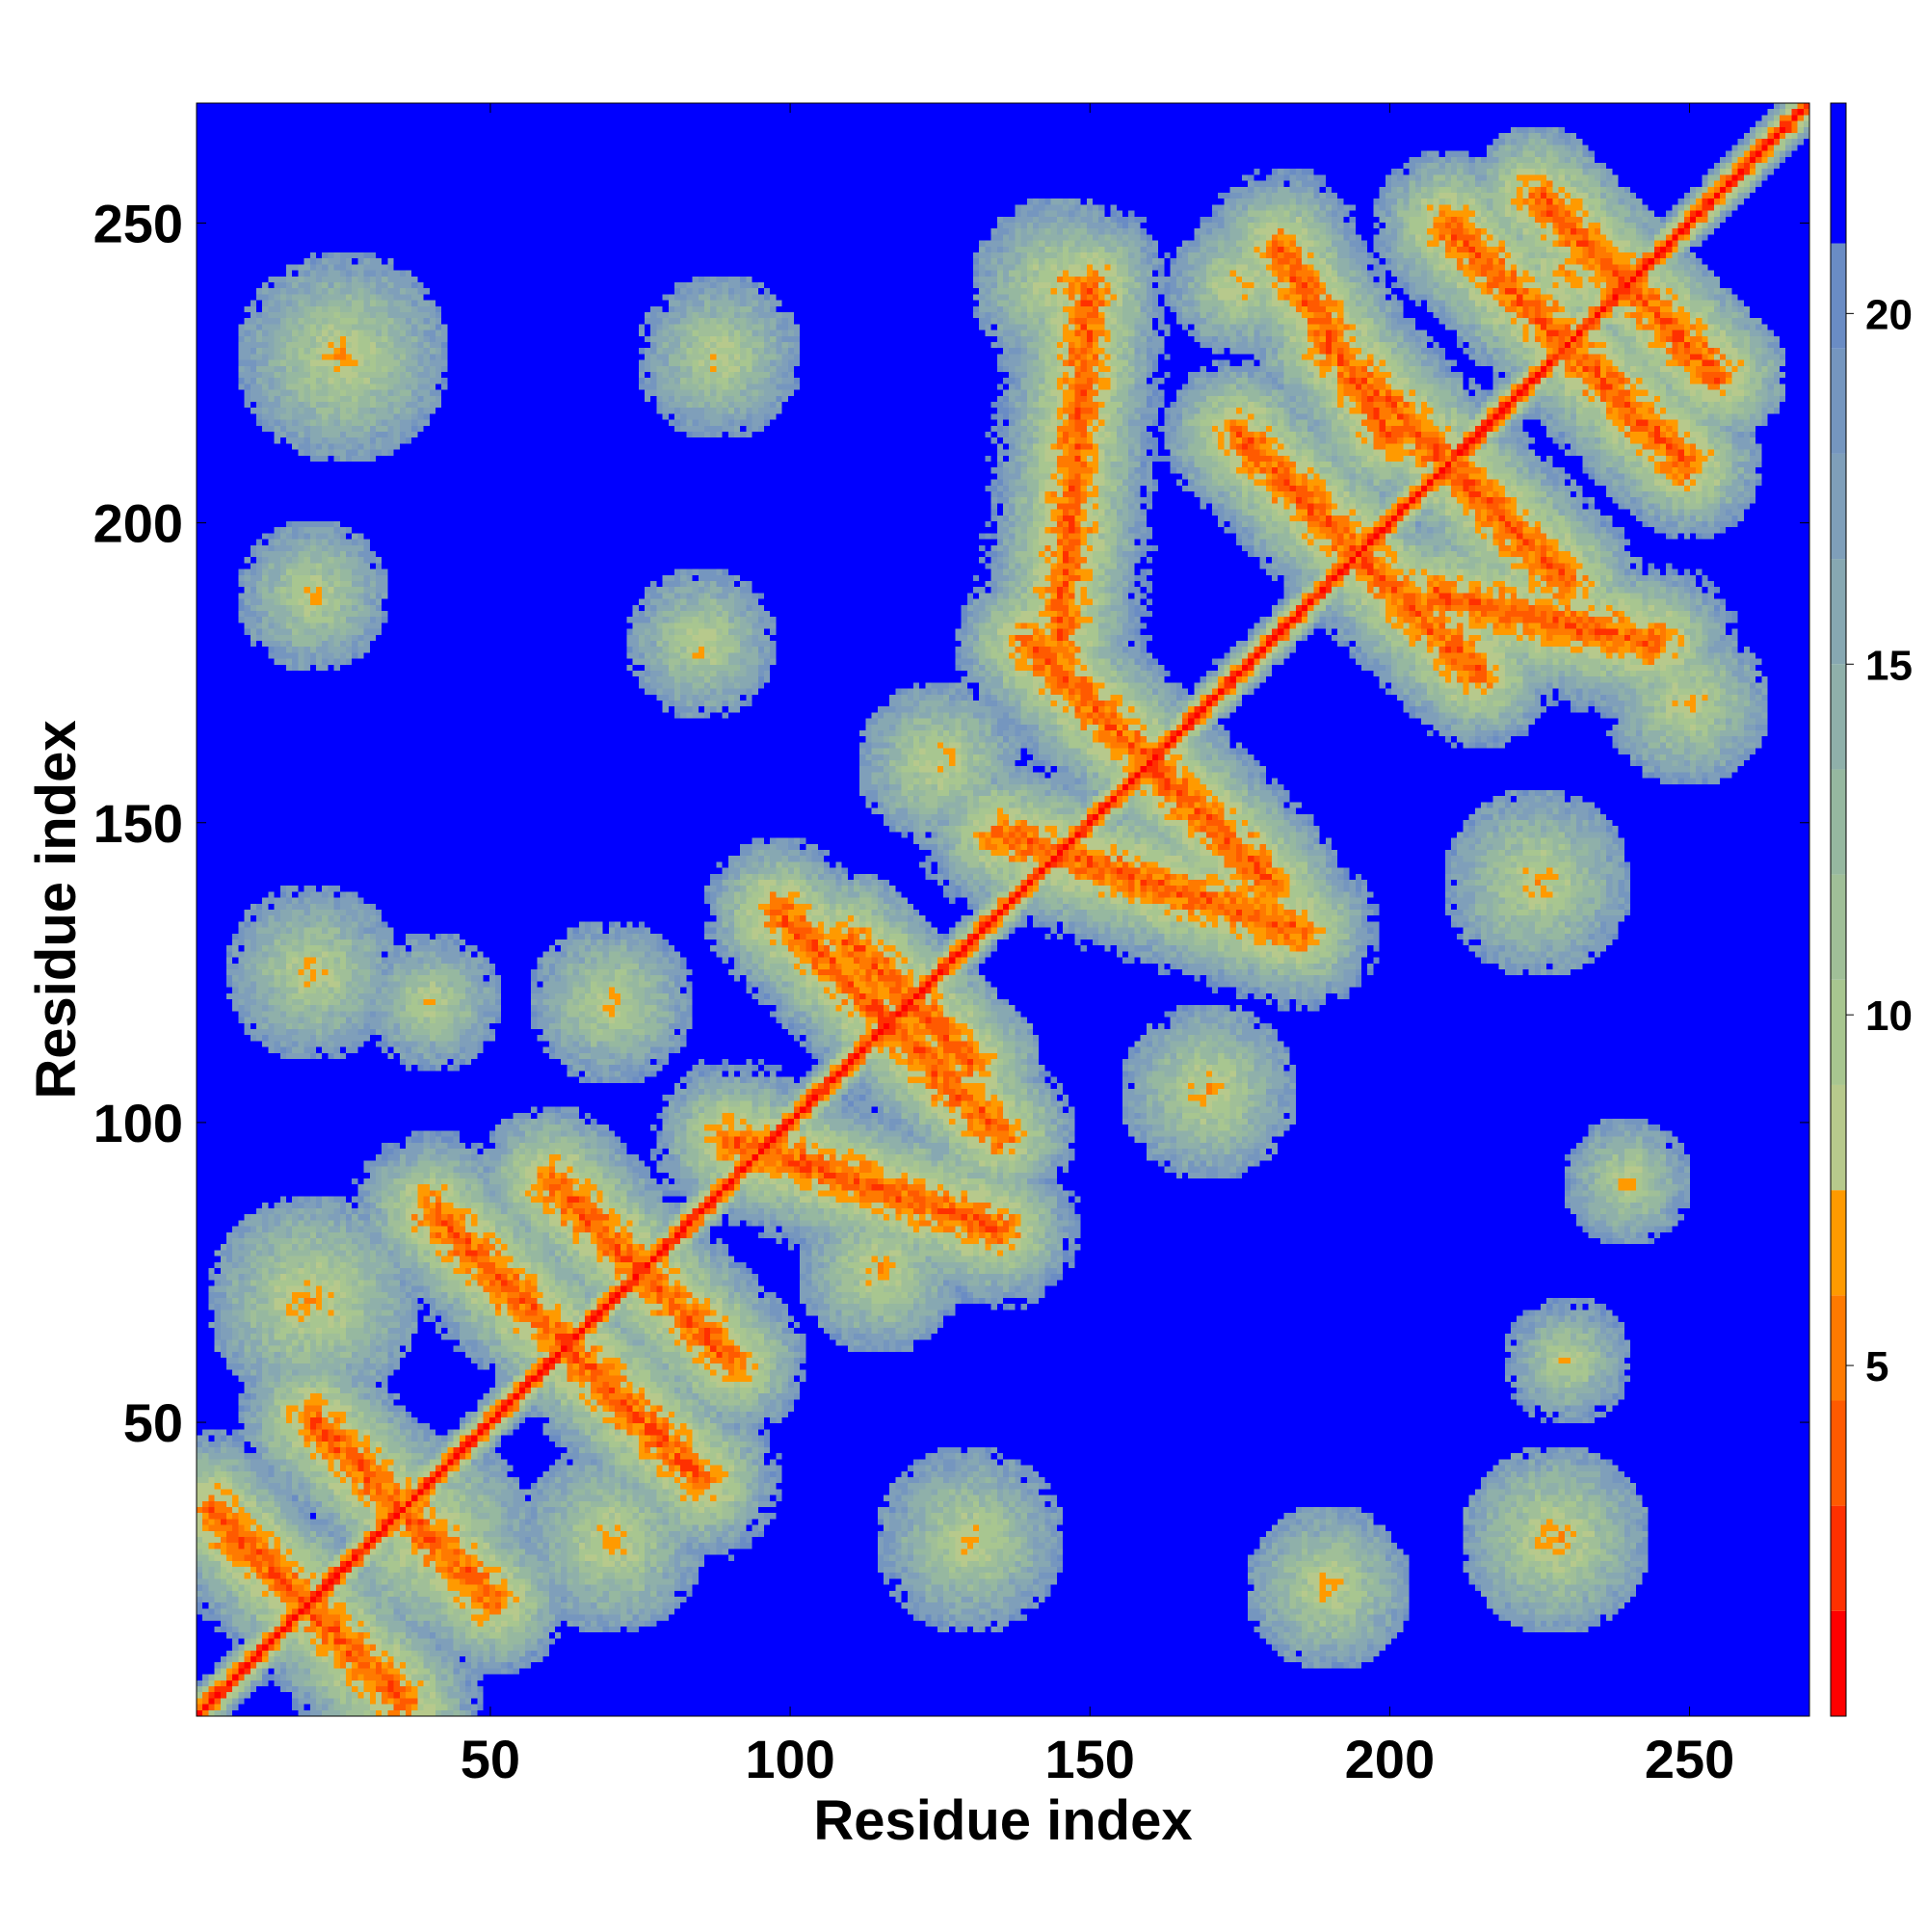 Image resolution: width=1927 pixels, height=1932 pixels. Describe the element at coordinates (1003, 1820) in the screenshot. I see `x-axis-title: Residue index` at that location.